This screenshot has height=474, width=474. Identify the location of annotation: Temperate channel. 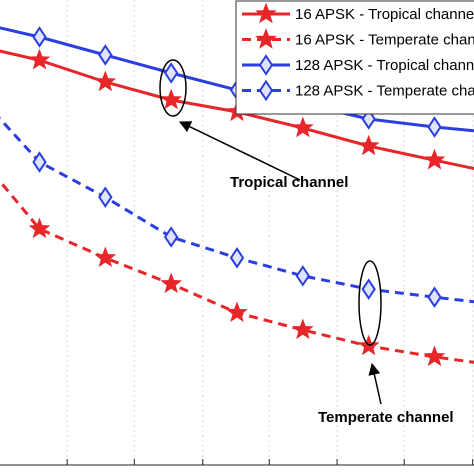
(386, 417).